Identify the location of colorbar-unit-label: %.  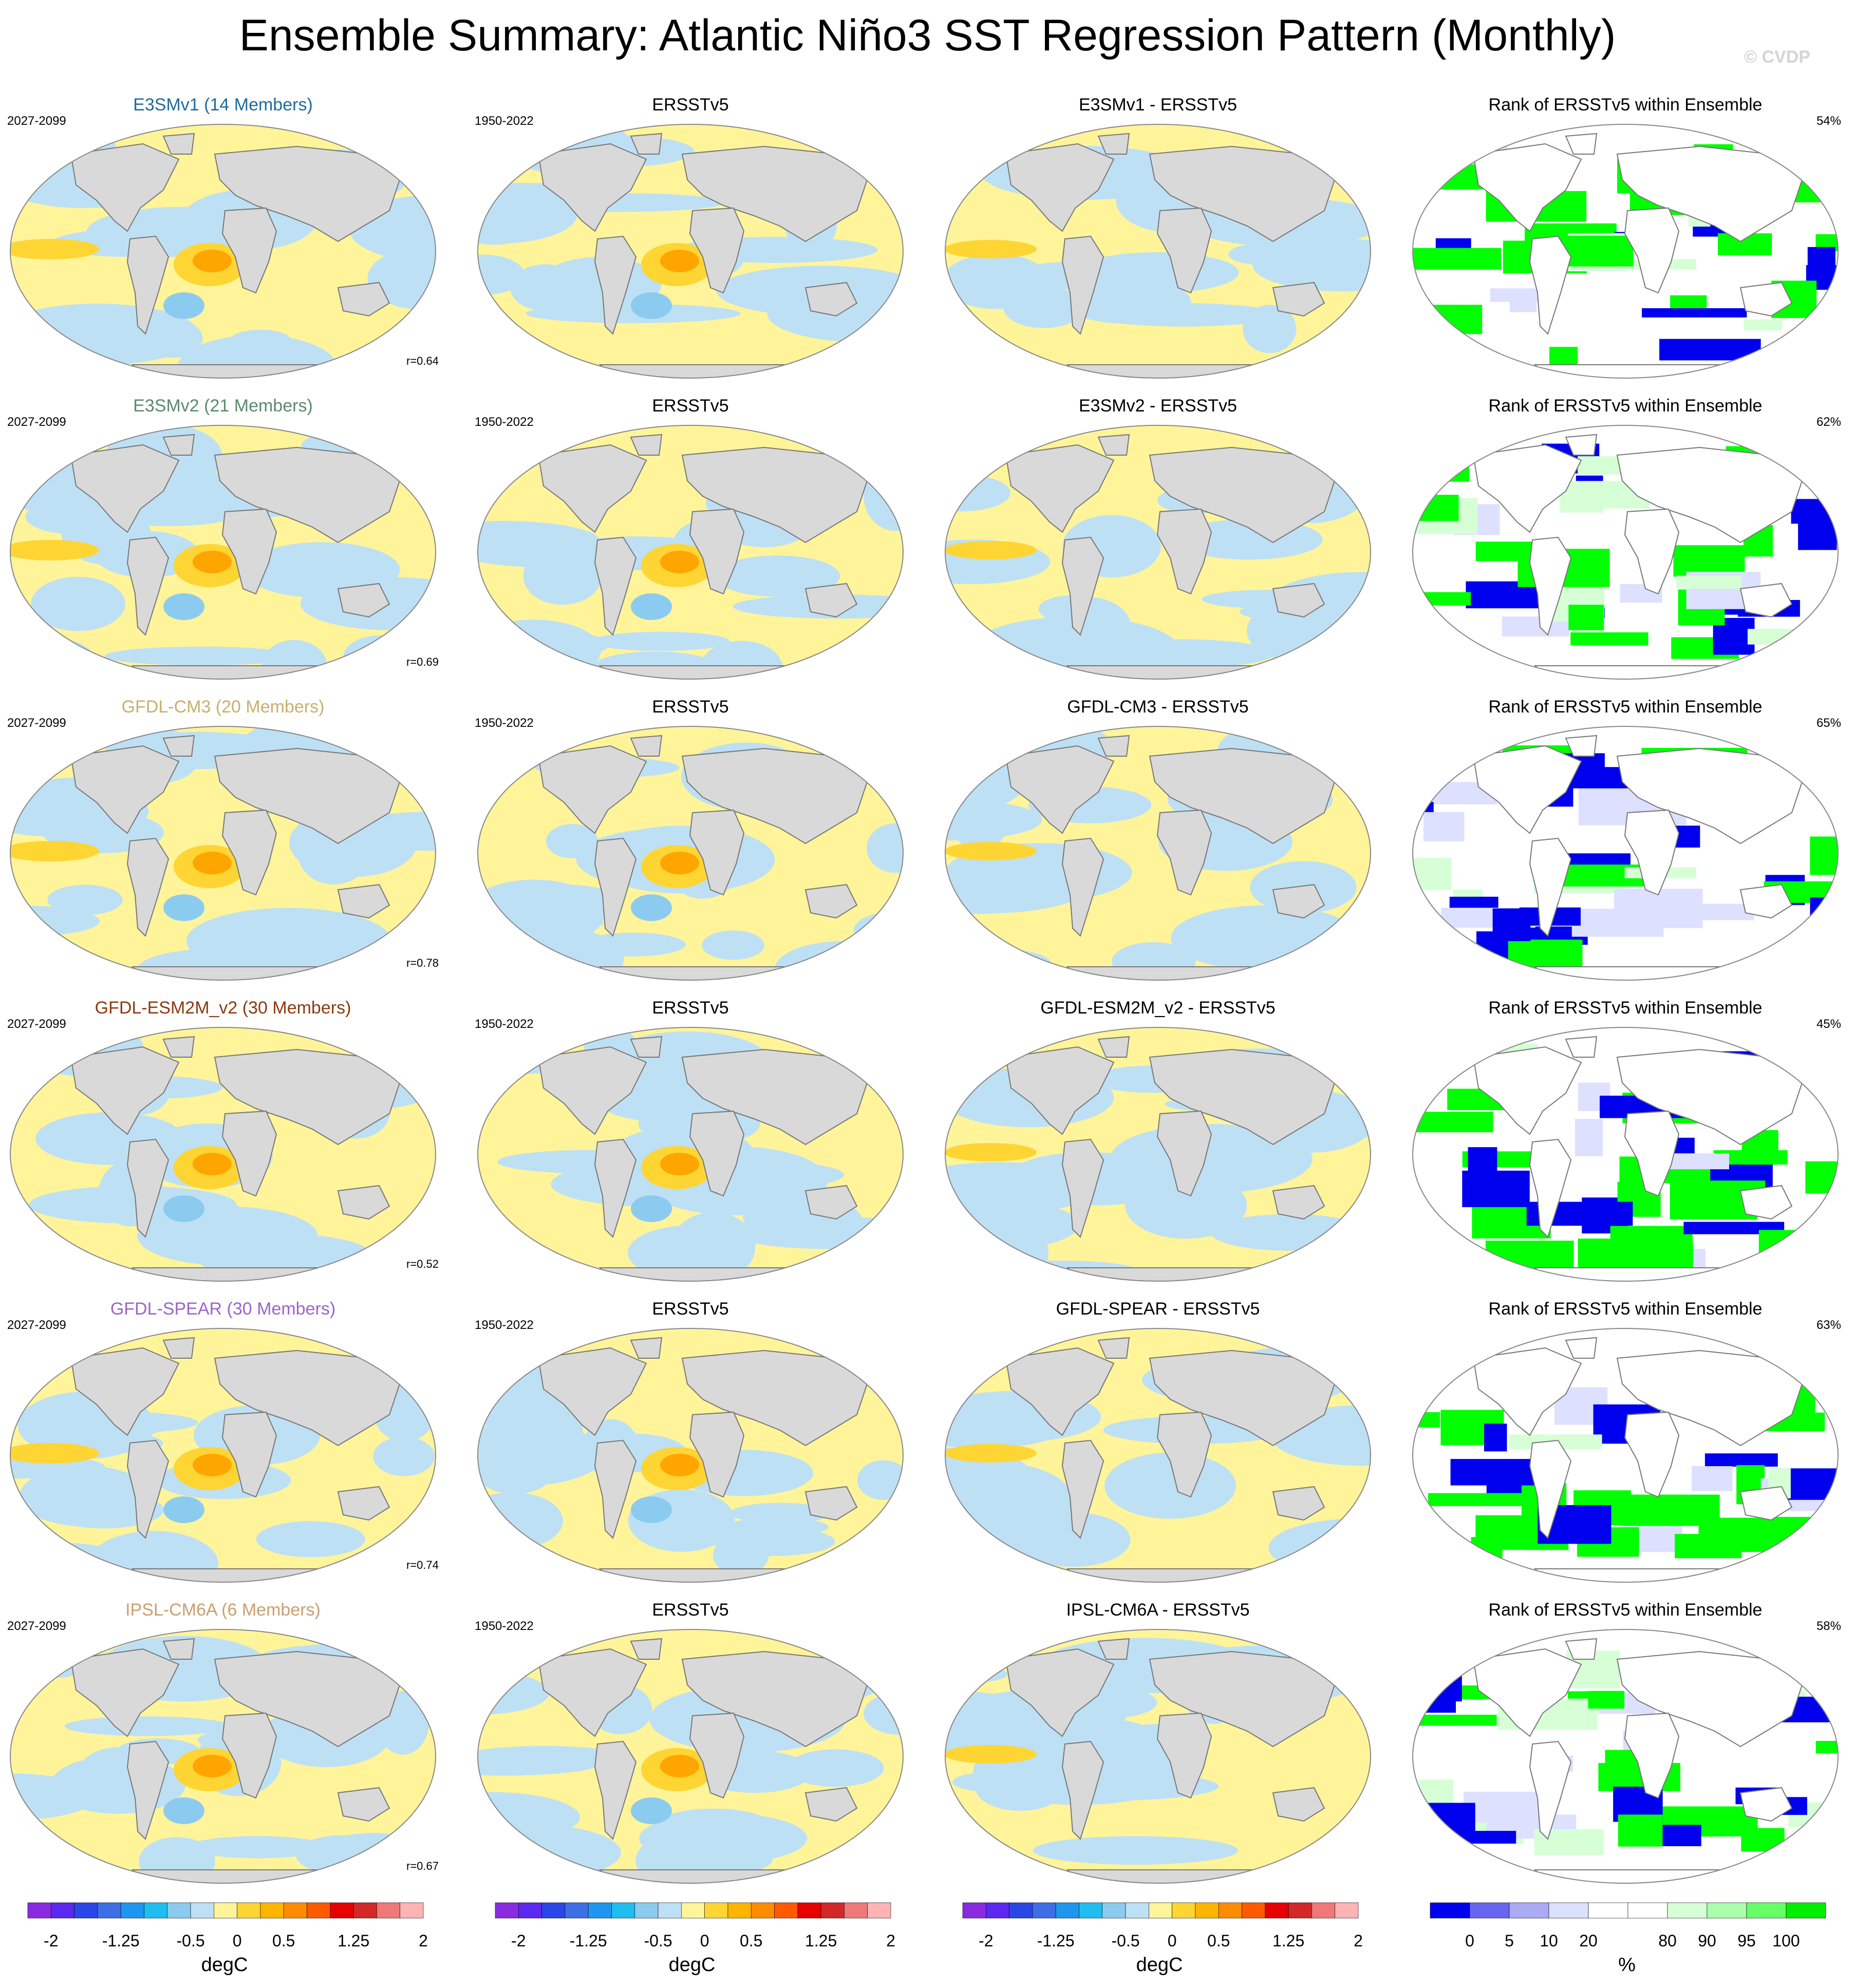
(1627, 1965).